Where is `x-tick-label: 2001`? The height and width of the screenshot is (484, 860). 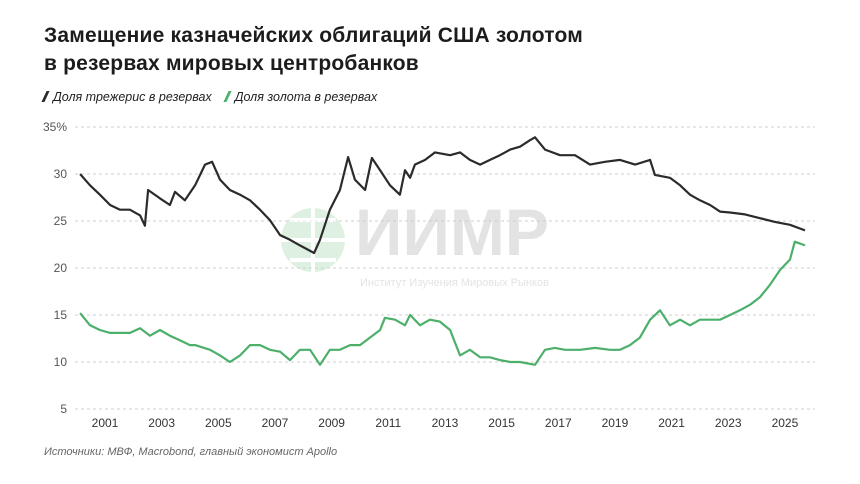
x-tick-label: 2001 is located at coordinates (105, 423).